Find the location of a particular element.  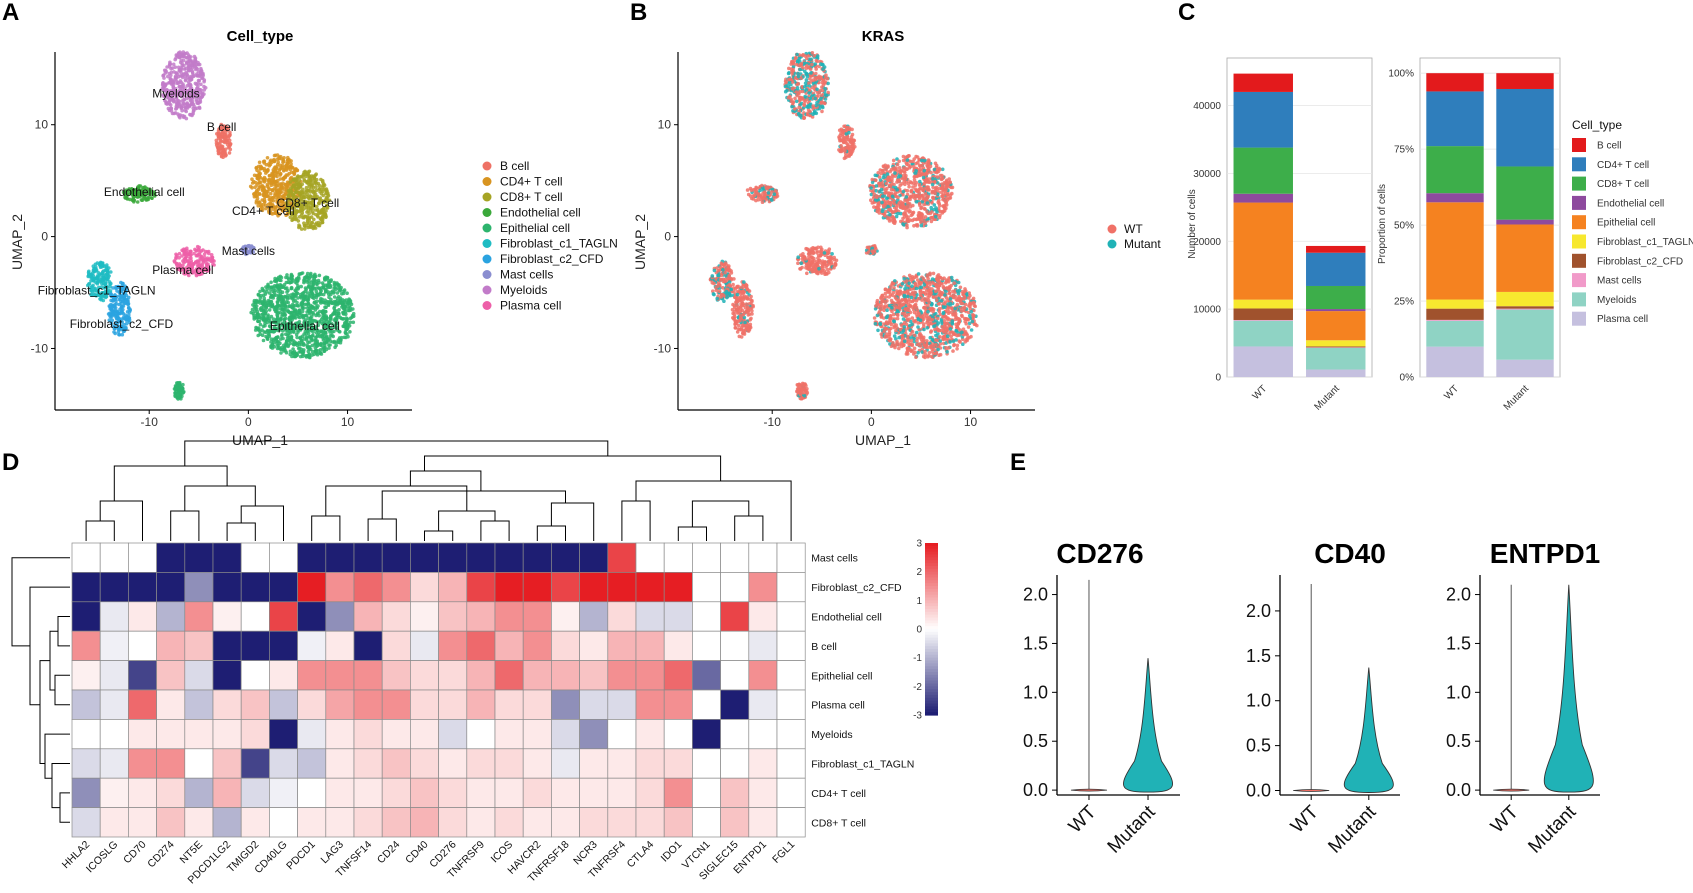

violin-y-tick-label: 0.0 is located at coordinates (1258, 791).